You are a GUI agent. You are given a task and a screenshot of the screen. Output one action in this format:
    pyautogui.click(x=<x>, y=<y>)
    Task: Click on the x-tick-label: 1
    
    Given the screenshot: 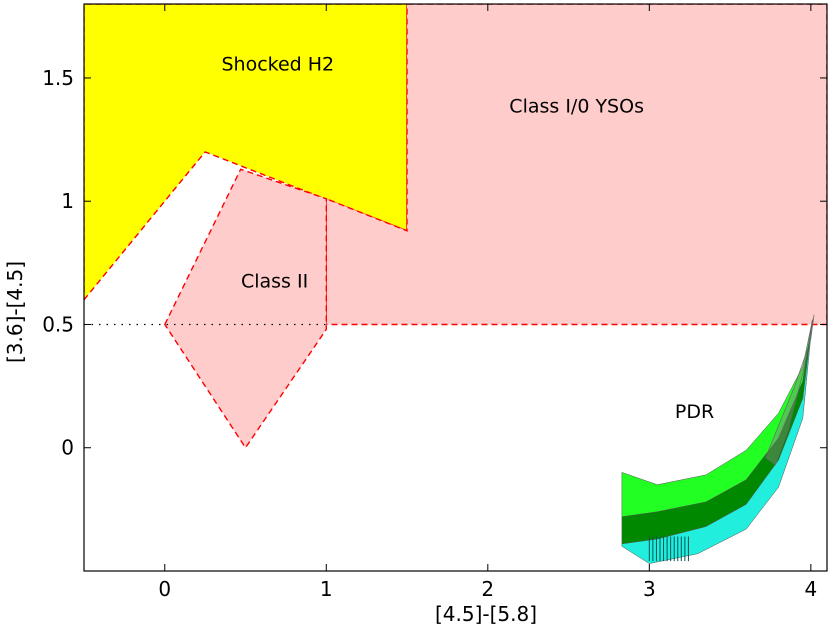 What is the action you would take?
    pyautogui.click(x=326, y=589)
    